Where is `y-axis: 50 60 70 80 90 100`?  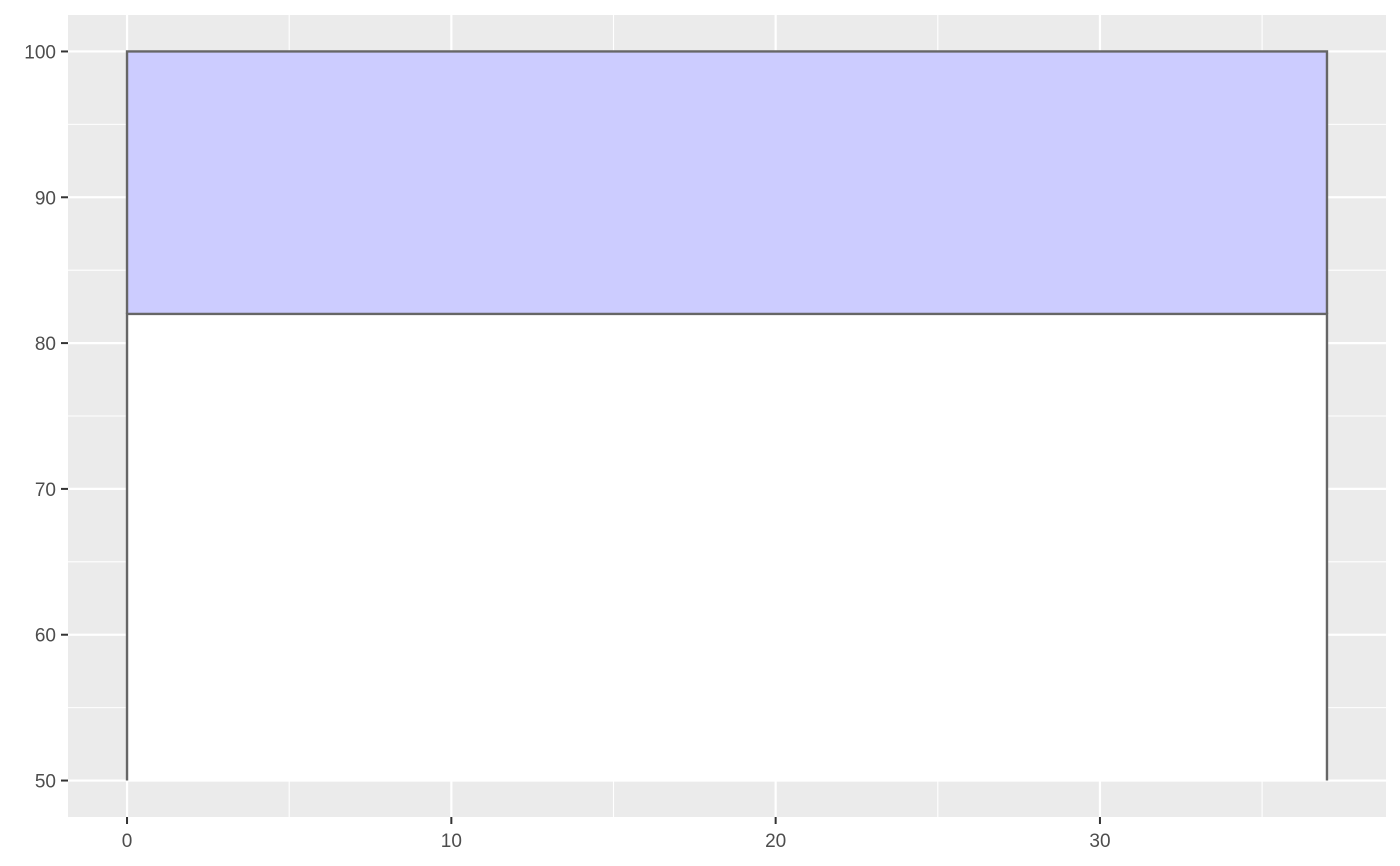
y-axis: 50 60 70 80 90 100 is located at coordinates (46, 417).